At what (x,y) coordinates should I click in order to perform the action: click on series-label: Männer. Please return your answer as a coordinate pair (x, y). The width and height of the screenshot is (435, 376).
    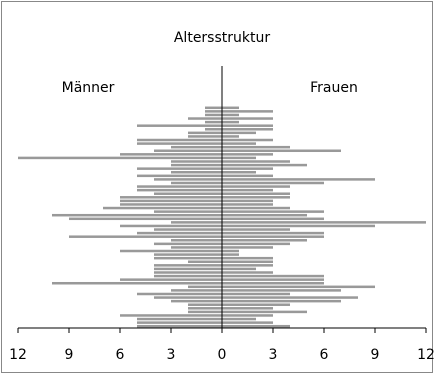
    Looking at the image, I should click on (88, 88).